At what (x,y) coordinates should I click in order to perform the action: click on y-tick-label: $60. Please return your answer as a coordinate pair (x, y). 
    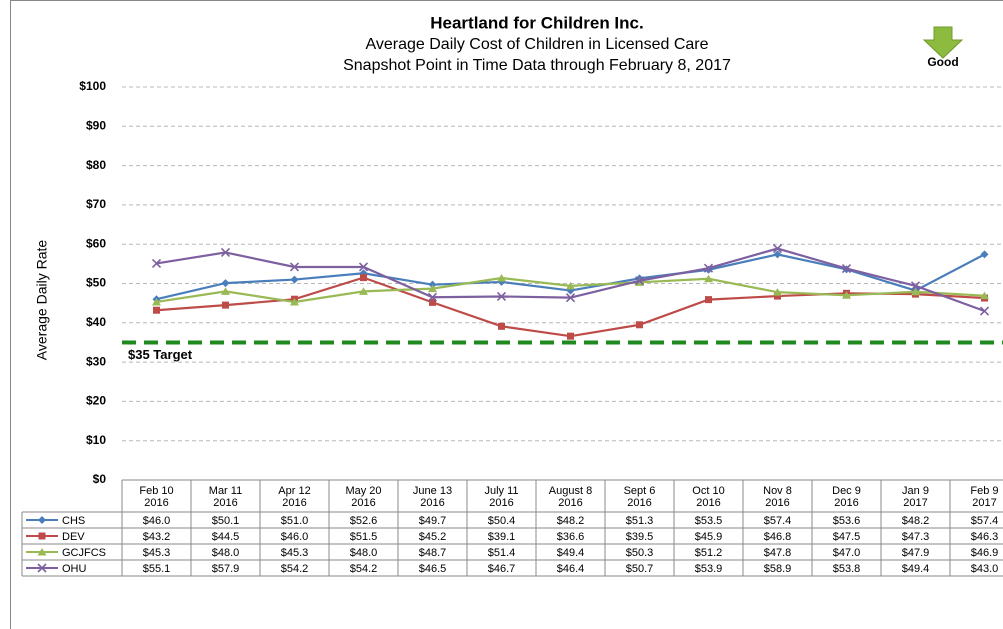
    Looking at the image, I should click on (96, 243).